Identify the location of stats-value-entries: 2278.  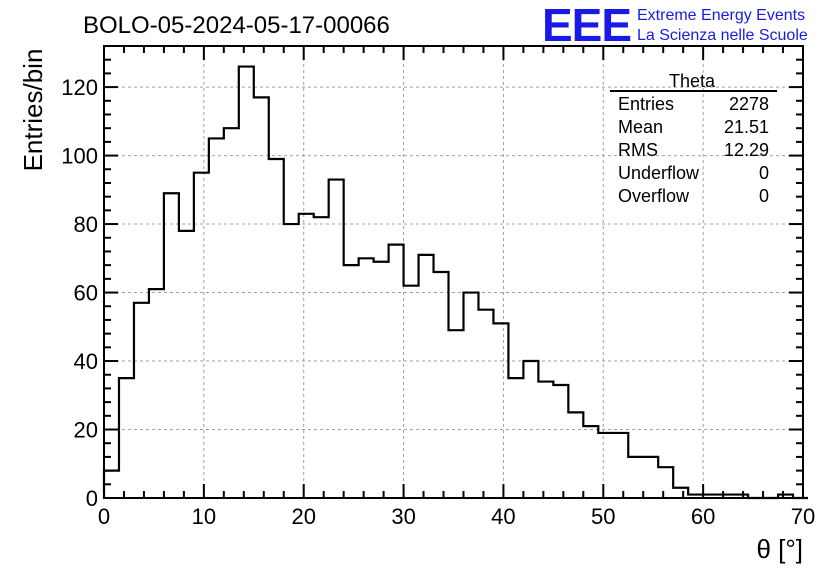
(749, 104).